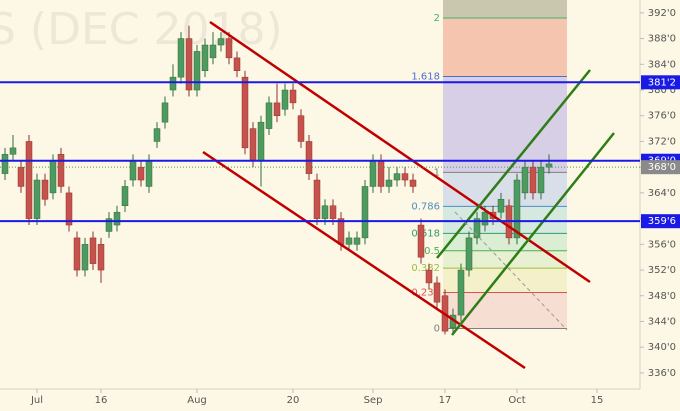  I want to click on y-tick-label: 336'0, so click(662, 373).